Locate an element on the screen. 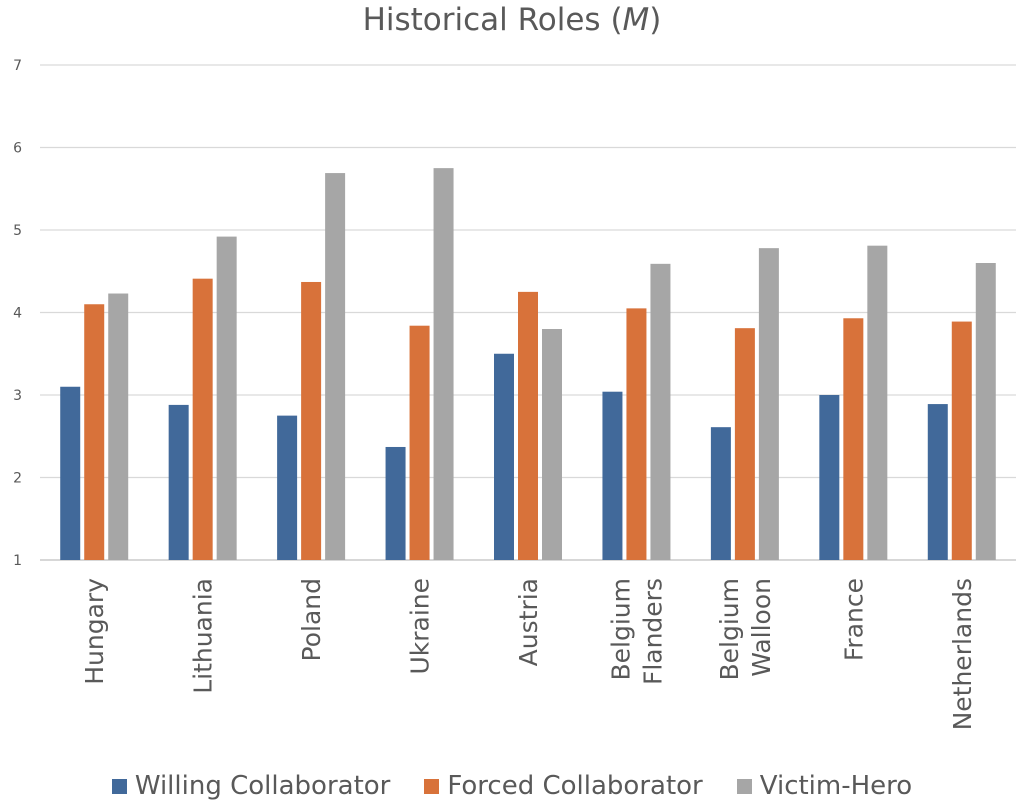  chart-title-text: Historical Roles ( is located at coordinates (492, 20).